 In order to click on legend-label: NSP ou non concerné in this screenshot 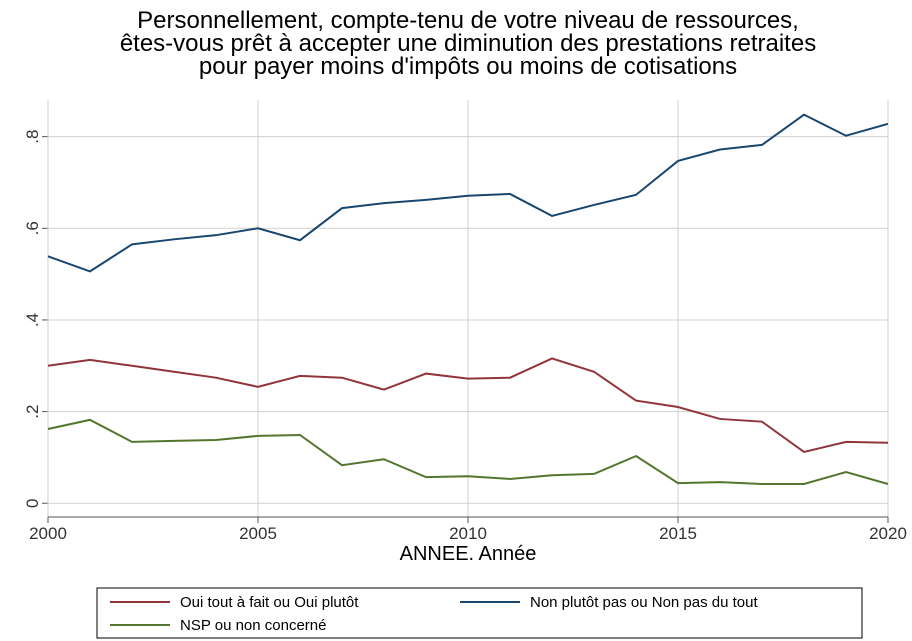, I will do `click(253, 625)`.